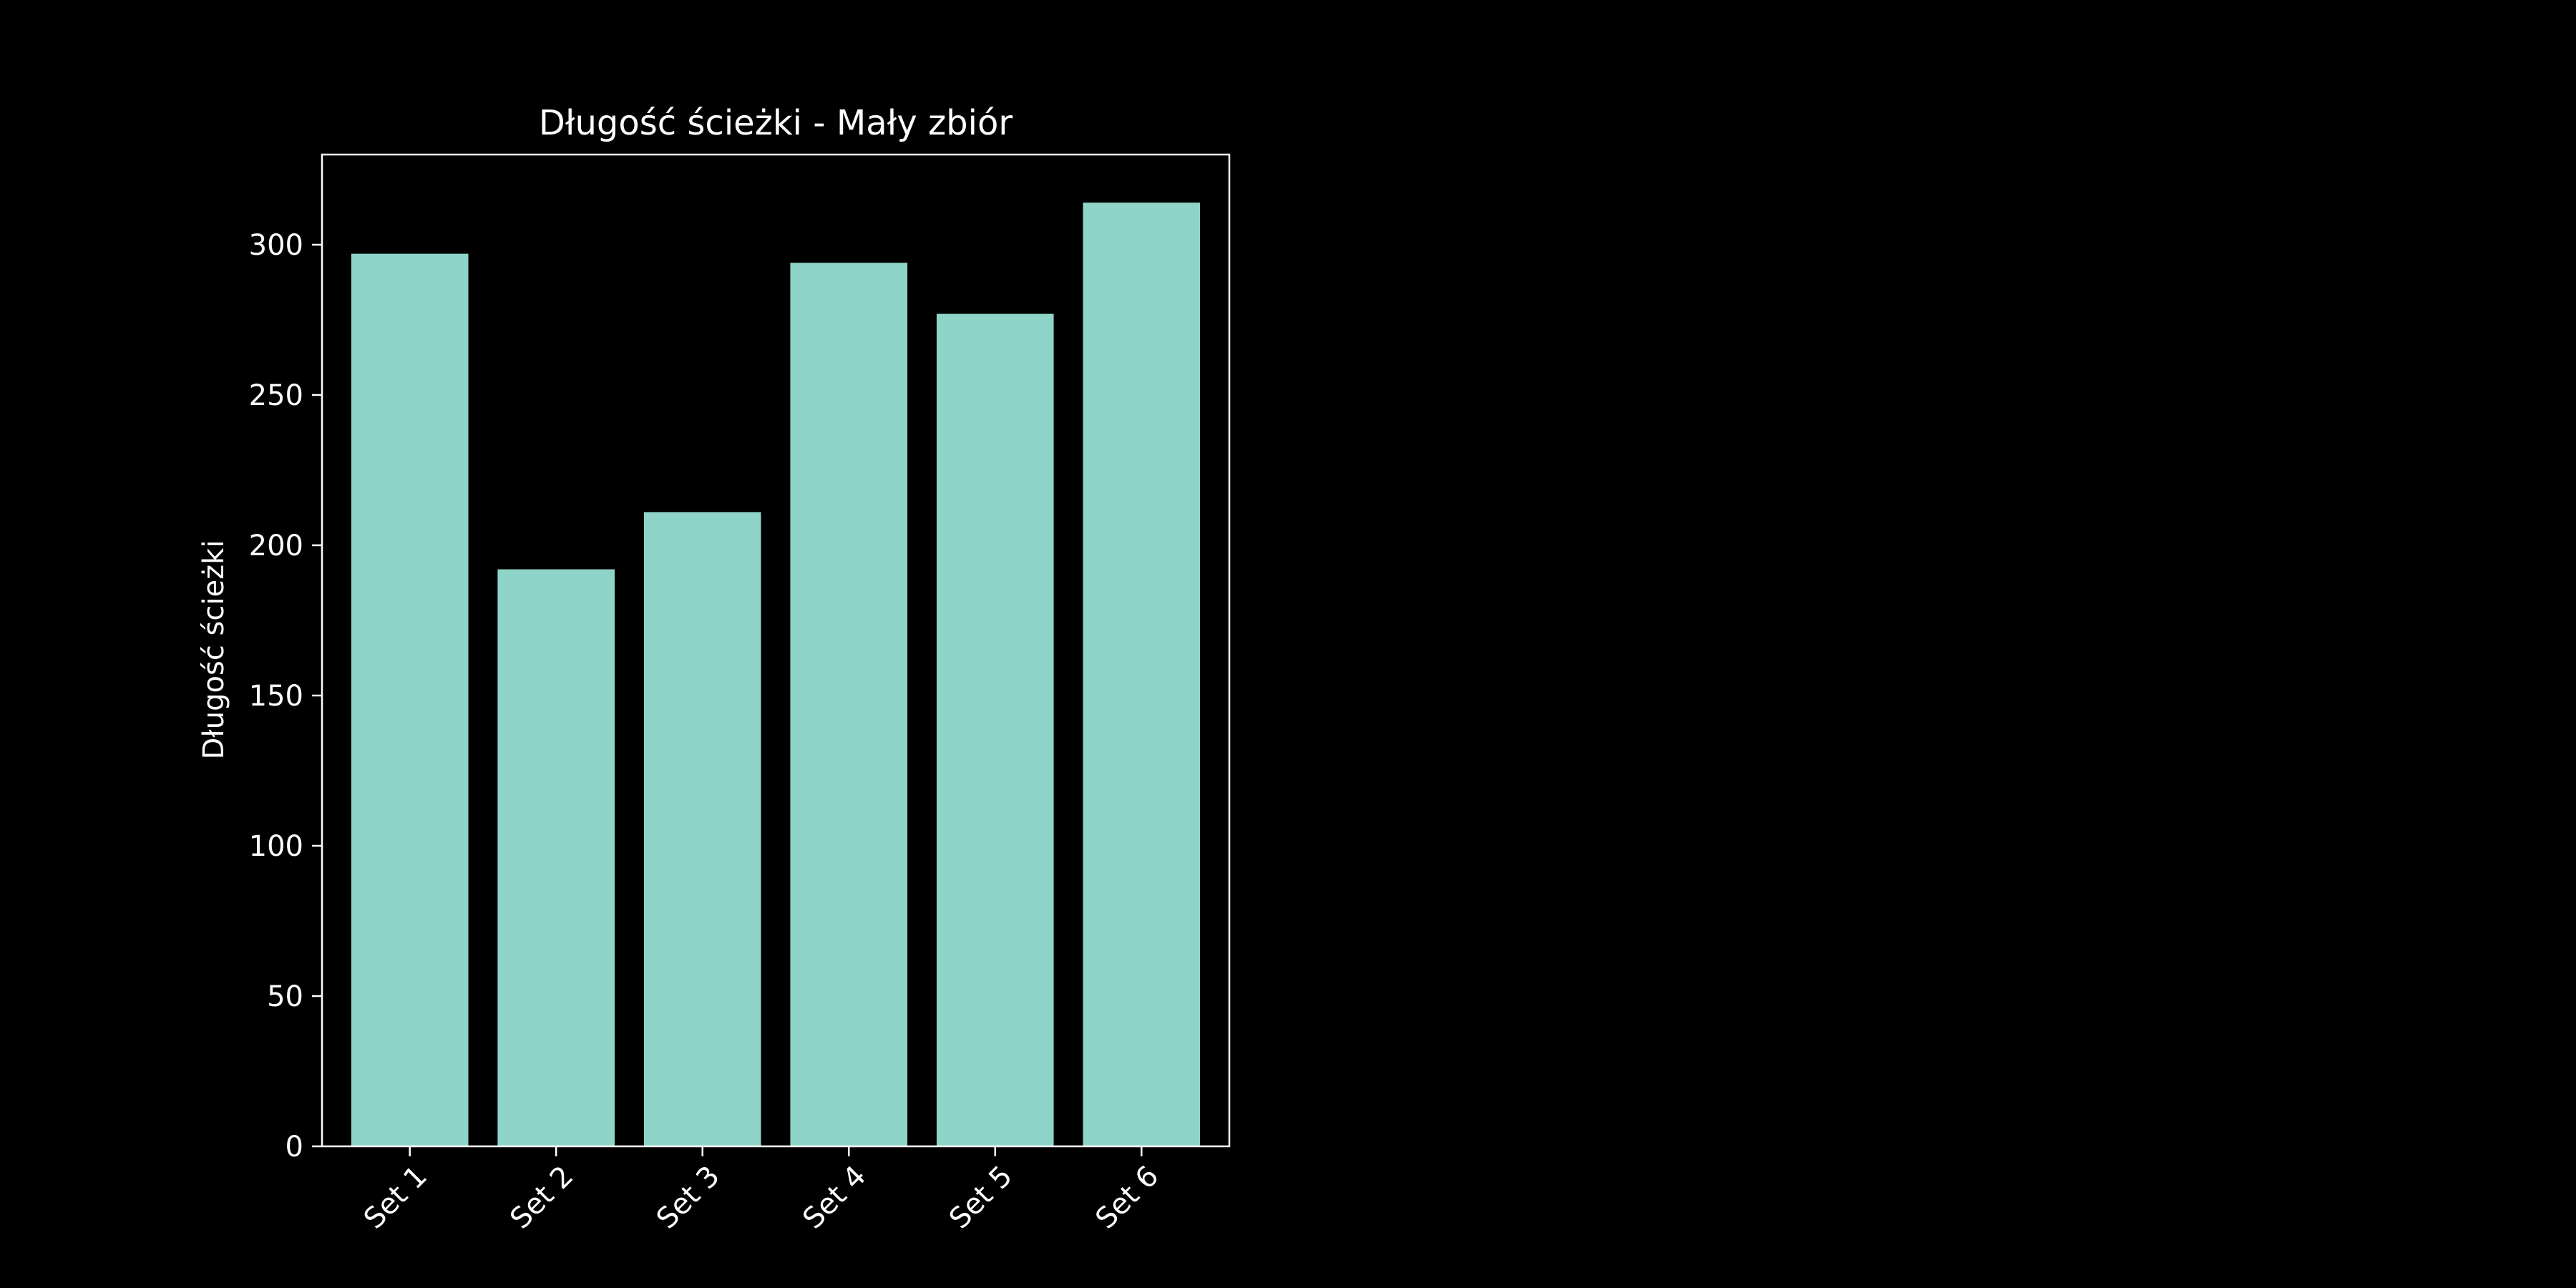  What do you see at coordinates (294, 1147) in the screenshot?
I see `y-tick-label-0: 0` at bounding box center [294, 1147].